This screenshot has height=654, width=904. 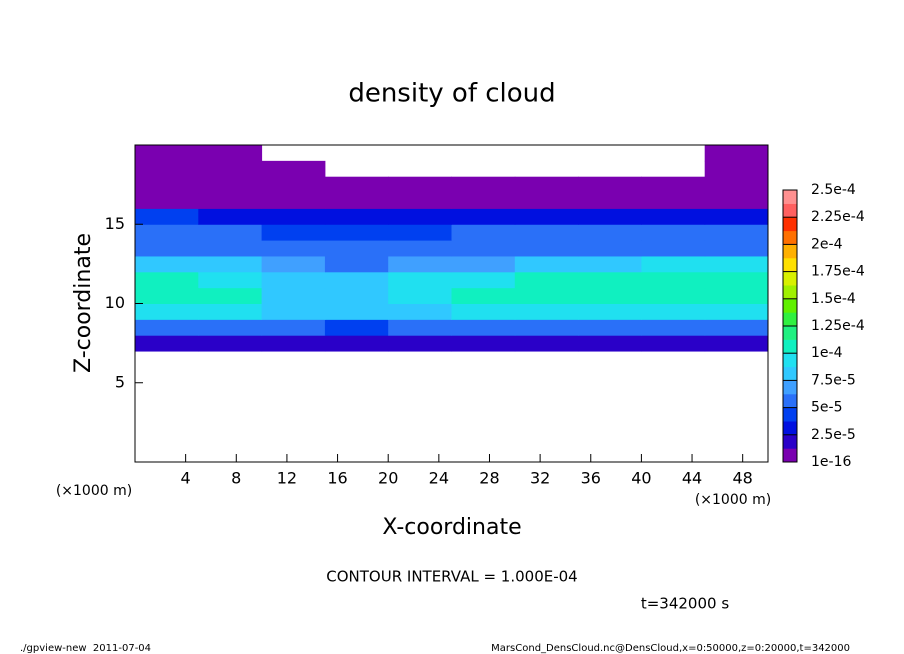 I want to click on colorbar-label: 2e-4, so click(x=827, y=244).